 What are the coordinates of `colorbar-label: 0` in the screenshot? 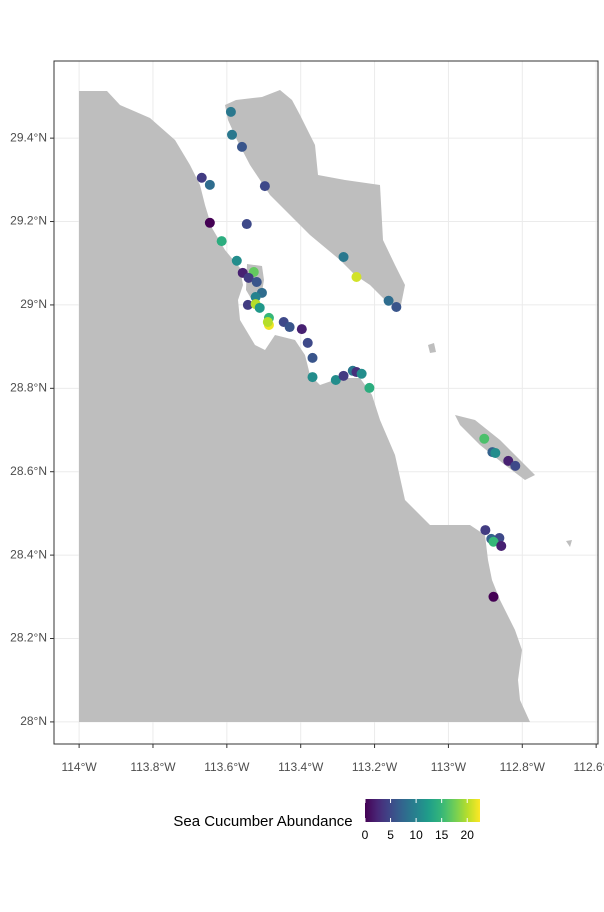 It's located at (365, 835).